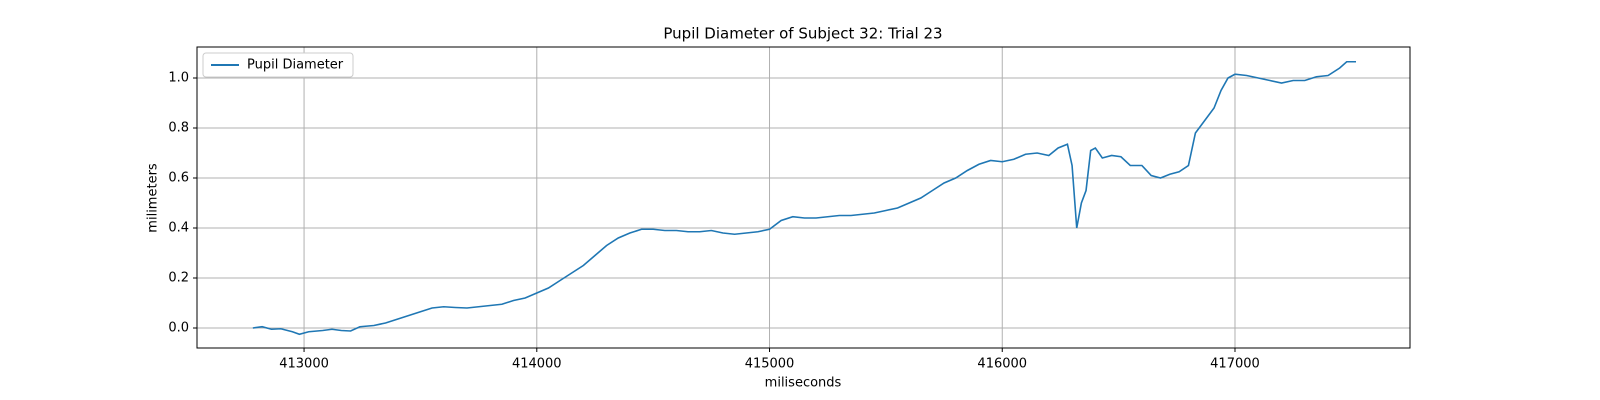 The image size is (1600, 400). I want to click on x-tick-label: 416000, so click(1002, 364).